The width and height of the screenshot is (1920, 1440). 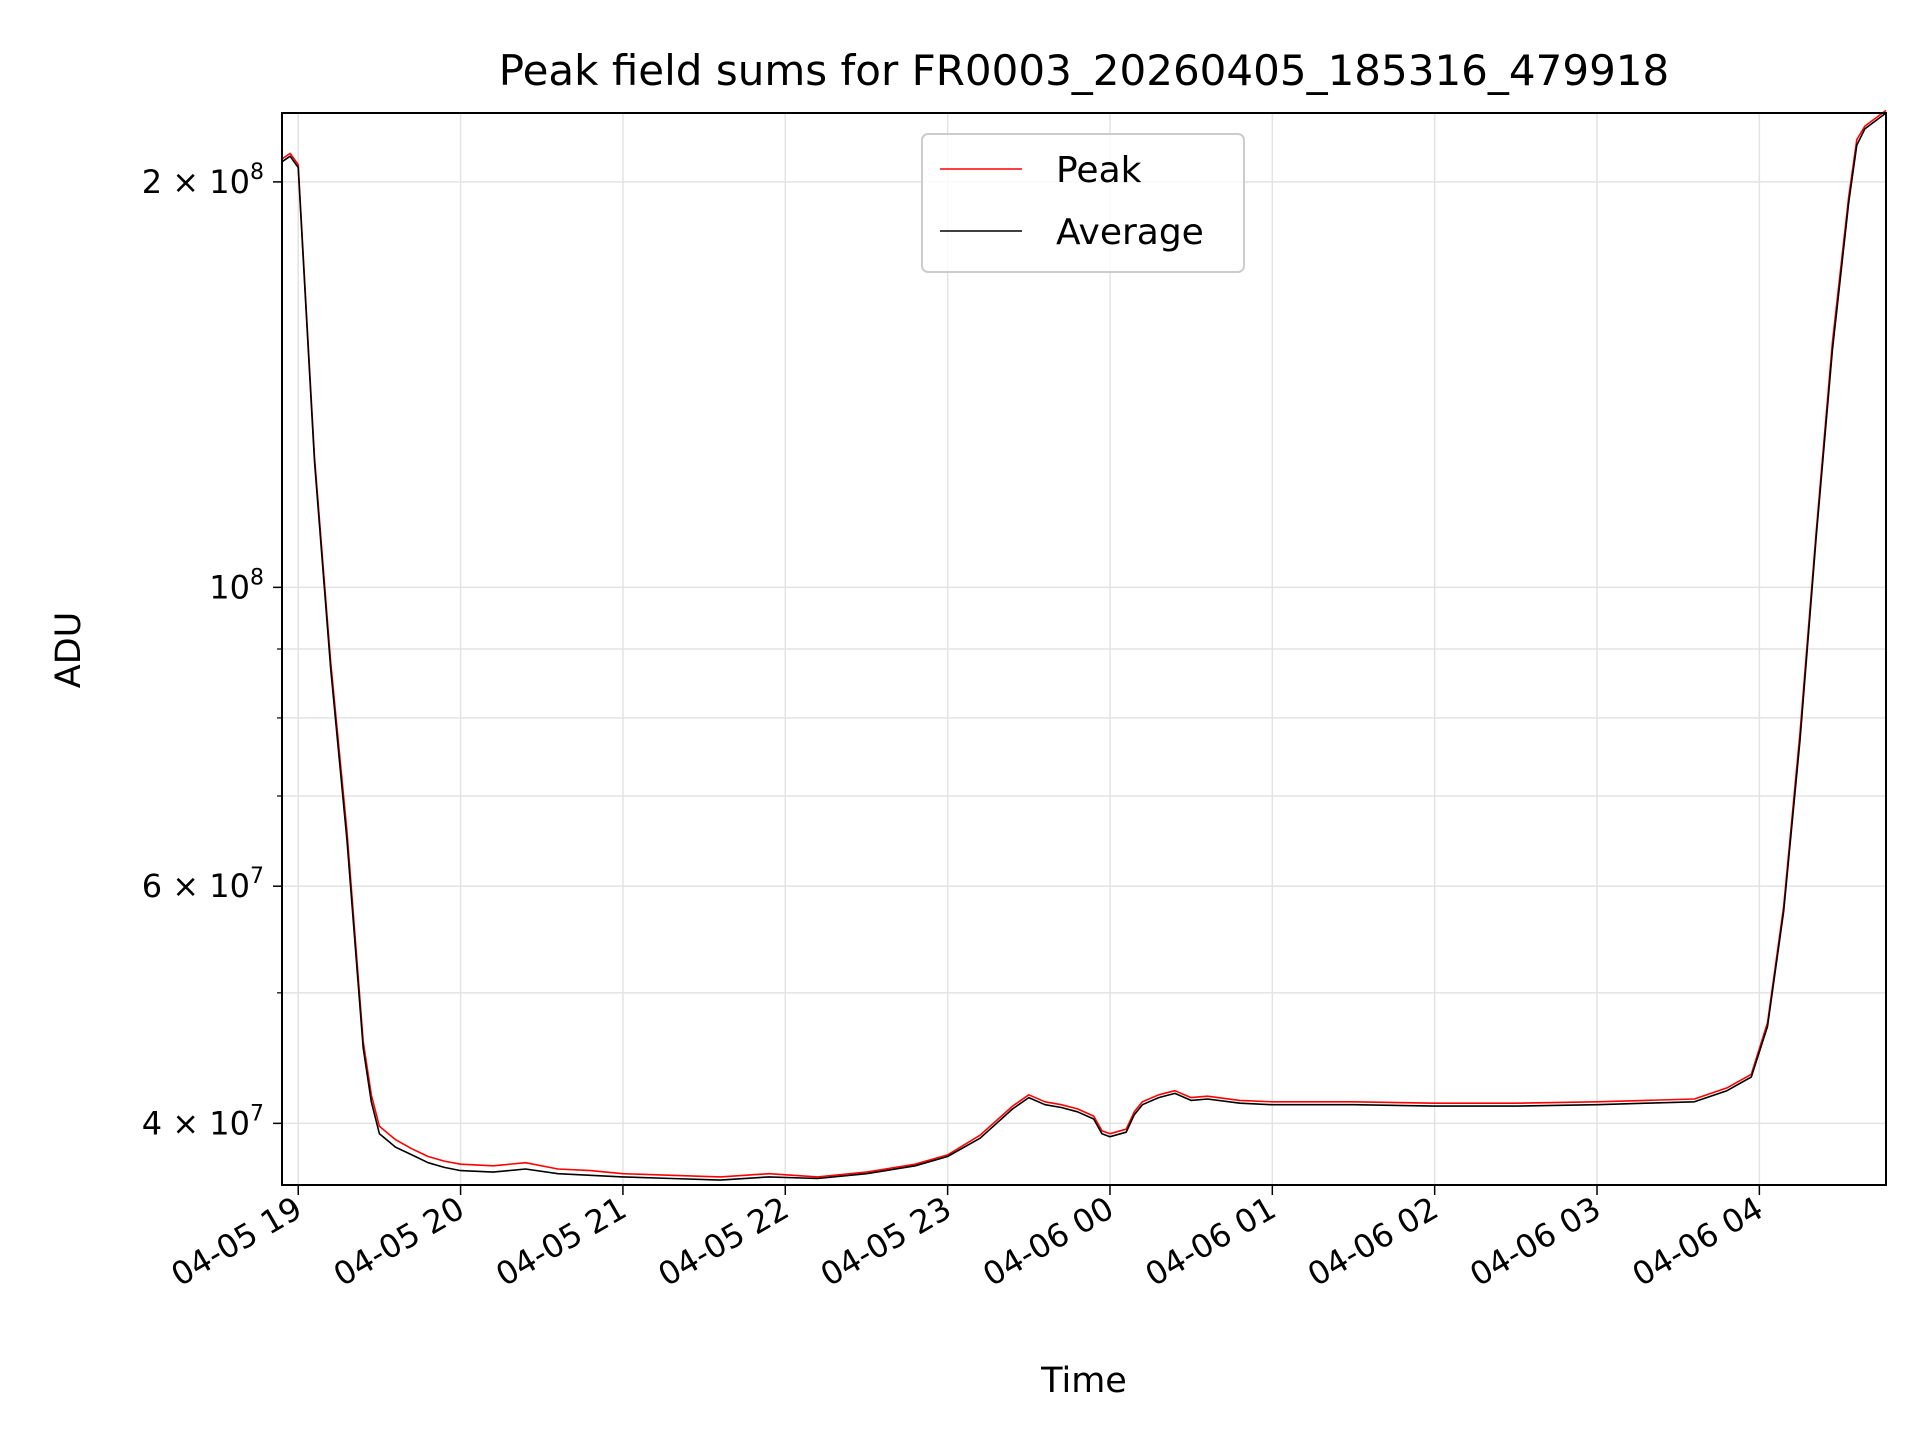 What do you see at coordinates (196, 1123) in the screenshot?
I see `y-tick-base: 4 × 10` at bounding box center [196, 1123].